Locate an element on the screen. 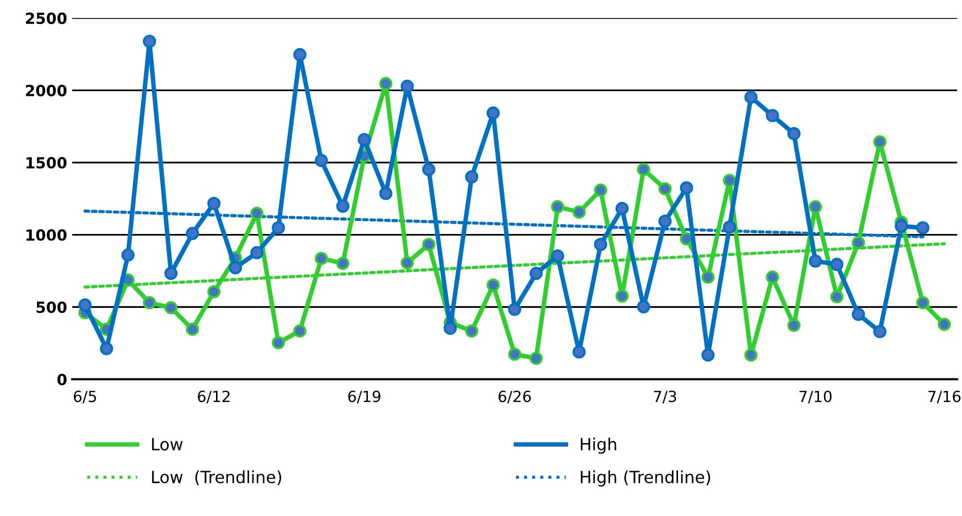 This screenshot has width=962, height=516. y-tick-label: 1000 is located at coordinates (46, 235).